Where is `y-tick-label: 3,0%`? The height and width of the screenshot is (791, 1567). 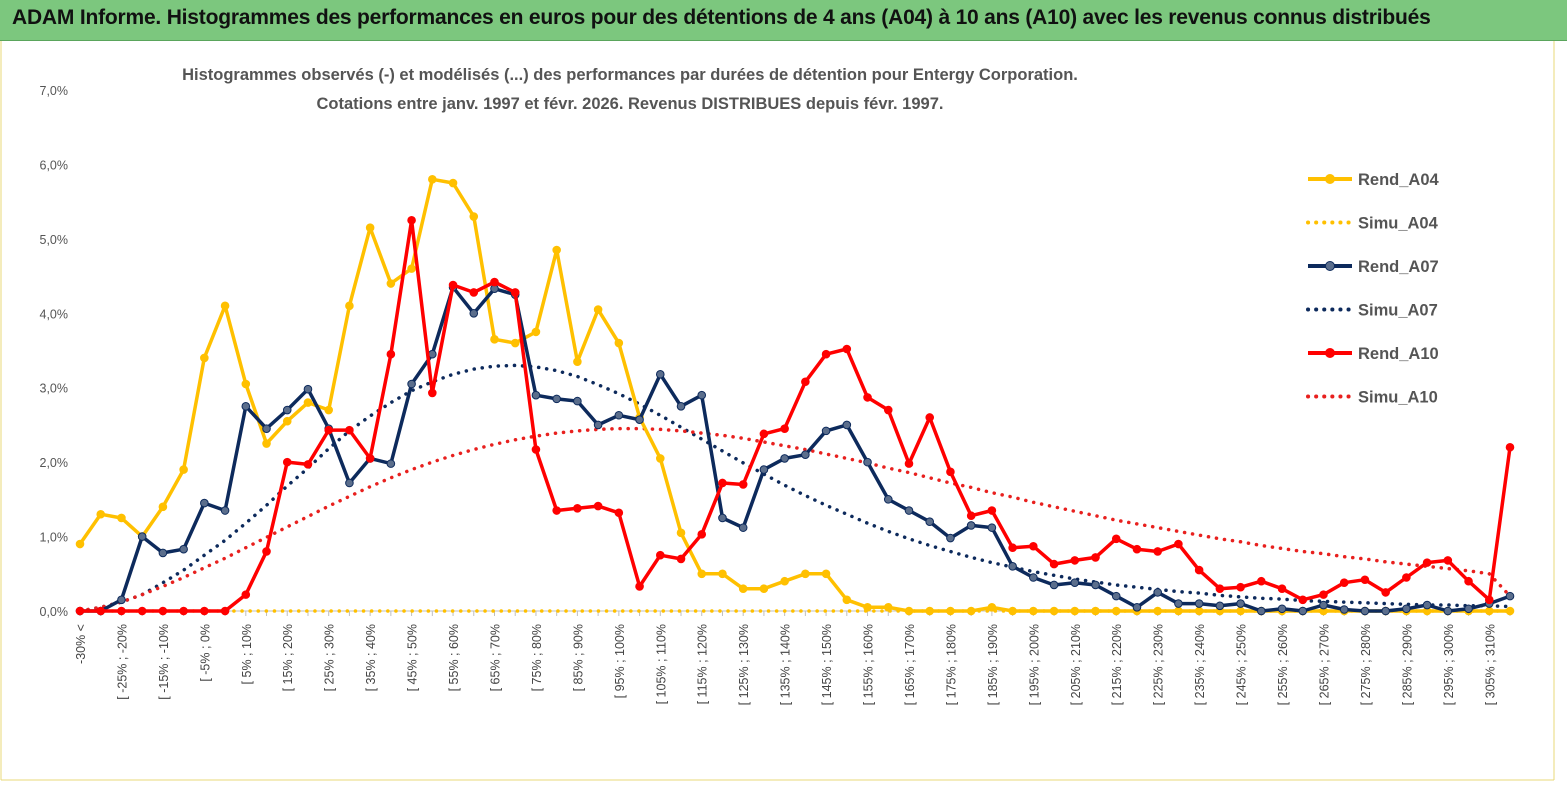
y-tick-label: 3,0% is located at coordinates (54, 389).